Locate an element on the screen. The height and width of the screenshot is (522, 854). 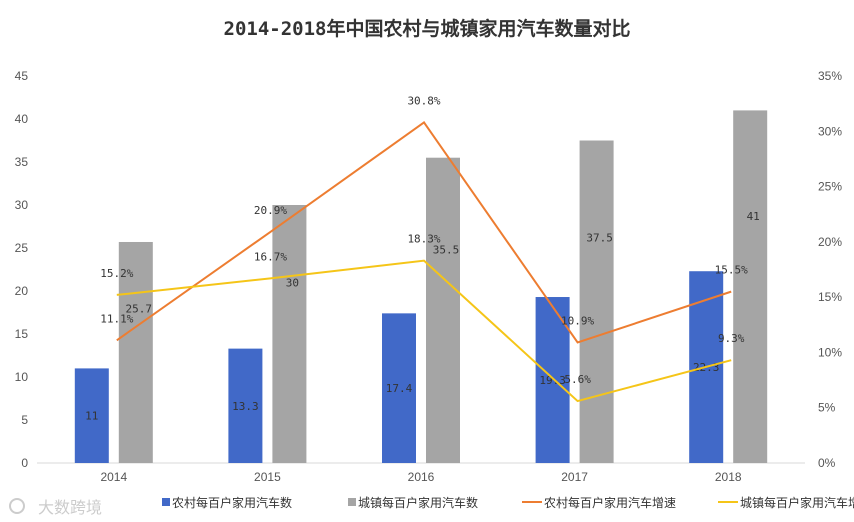
bar-data-label: 13.3 is located at coordinates (245, 406).